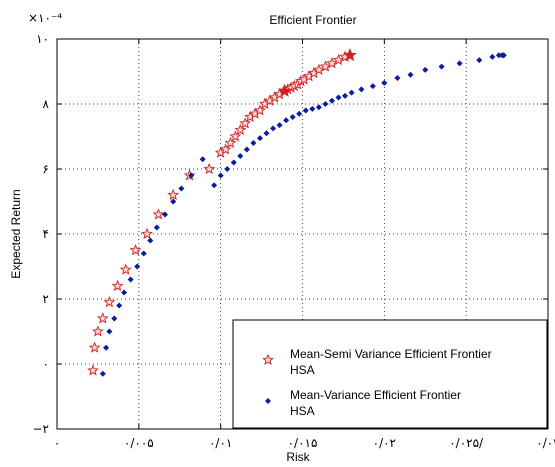 This screenshot has height=467, width=555. What do you see at coordinates (298, 457) in the screenshot?
I see `x-axis-label: Risk` at bounding box center [298, 457].